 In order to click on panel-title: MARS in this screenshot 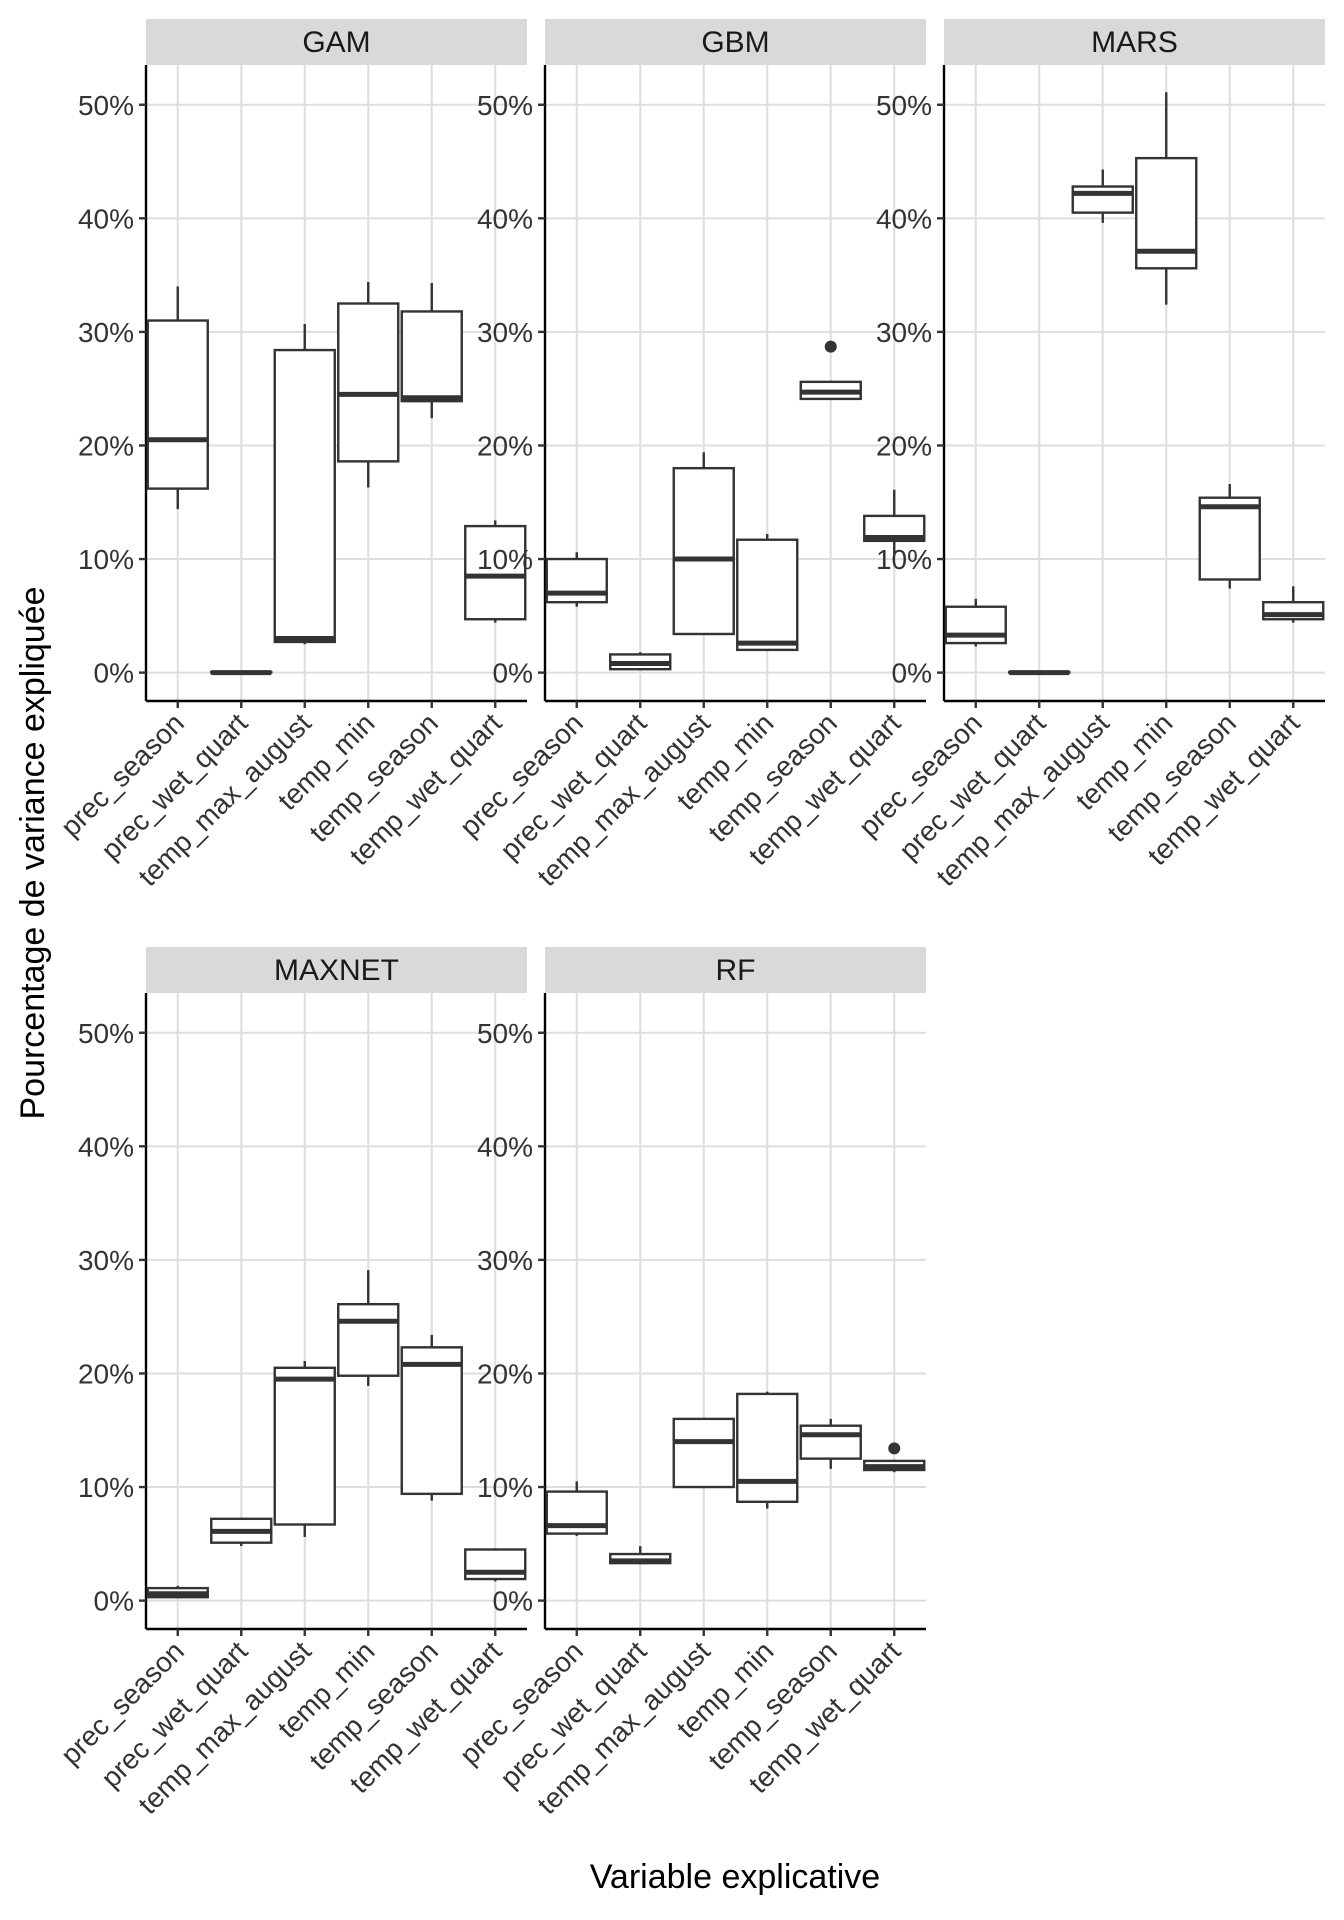, I will do `click(1134, 42)`.